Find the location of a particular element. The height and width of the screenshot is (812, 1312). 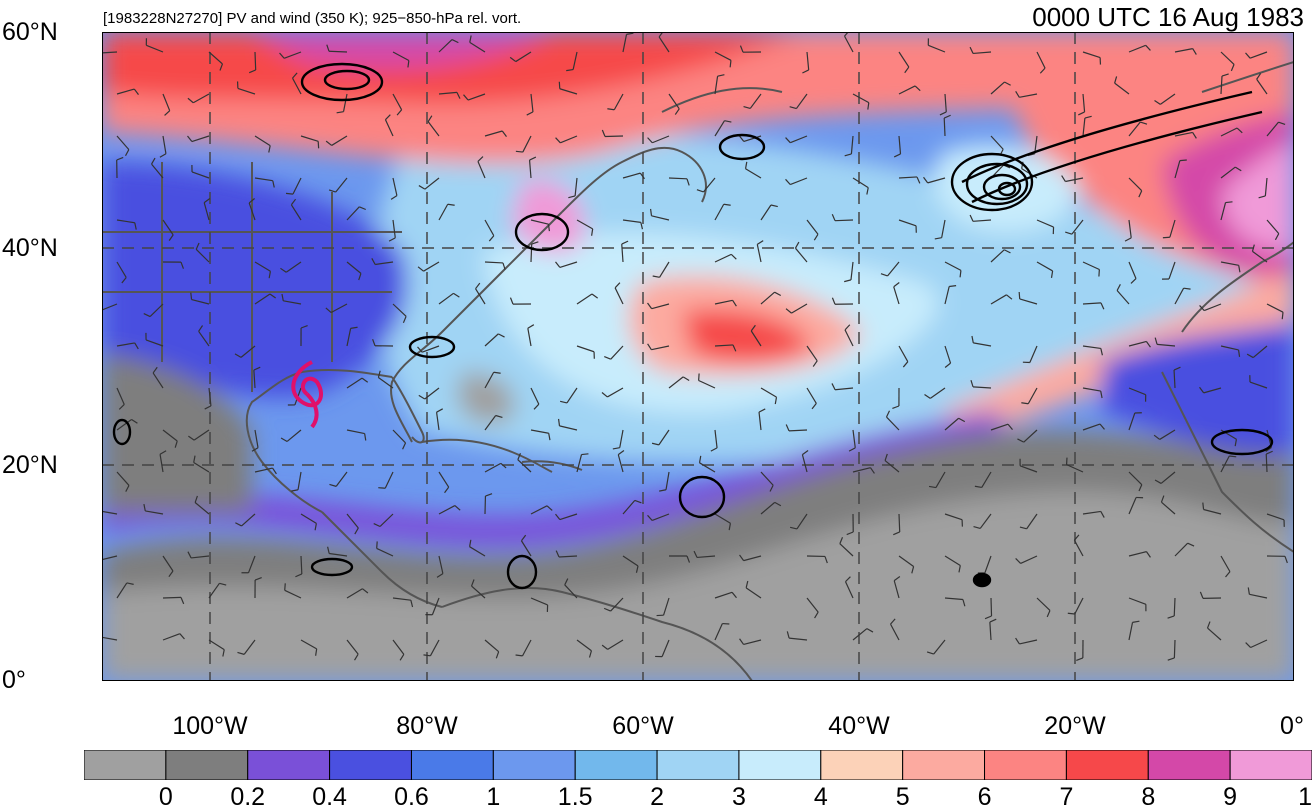

lat-label-40n: 40°N is located at coordinates (30, 248).